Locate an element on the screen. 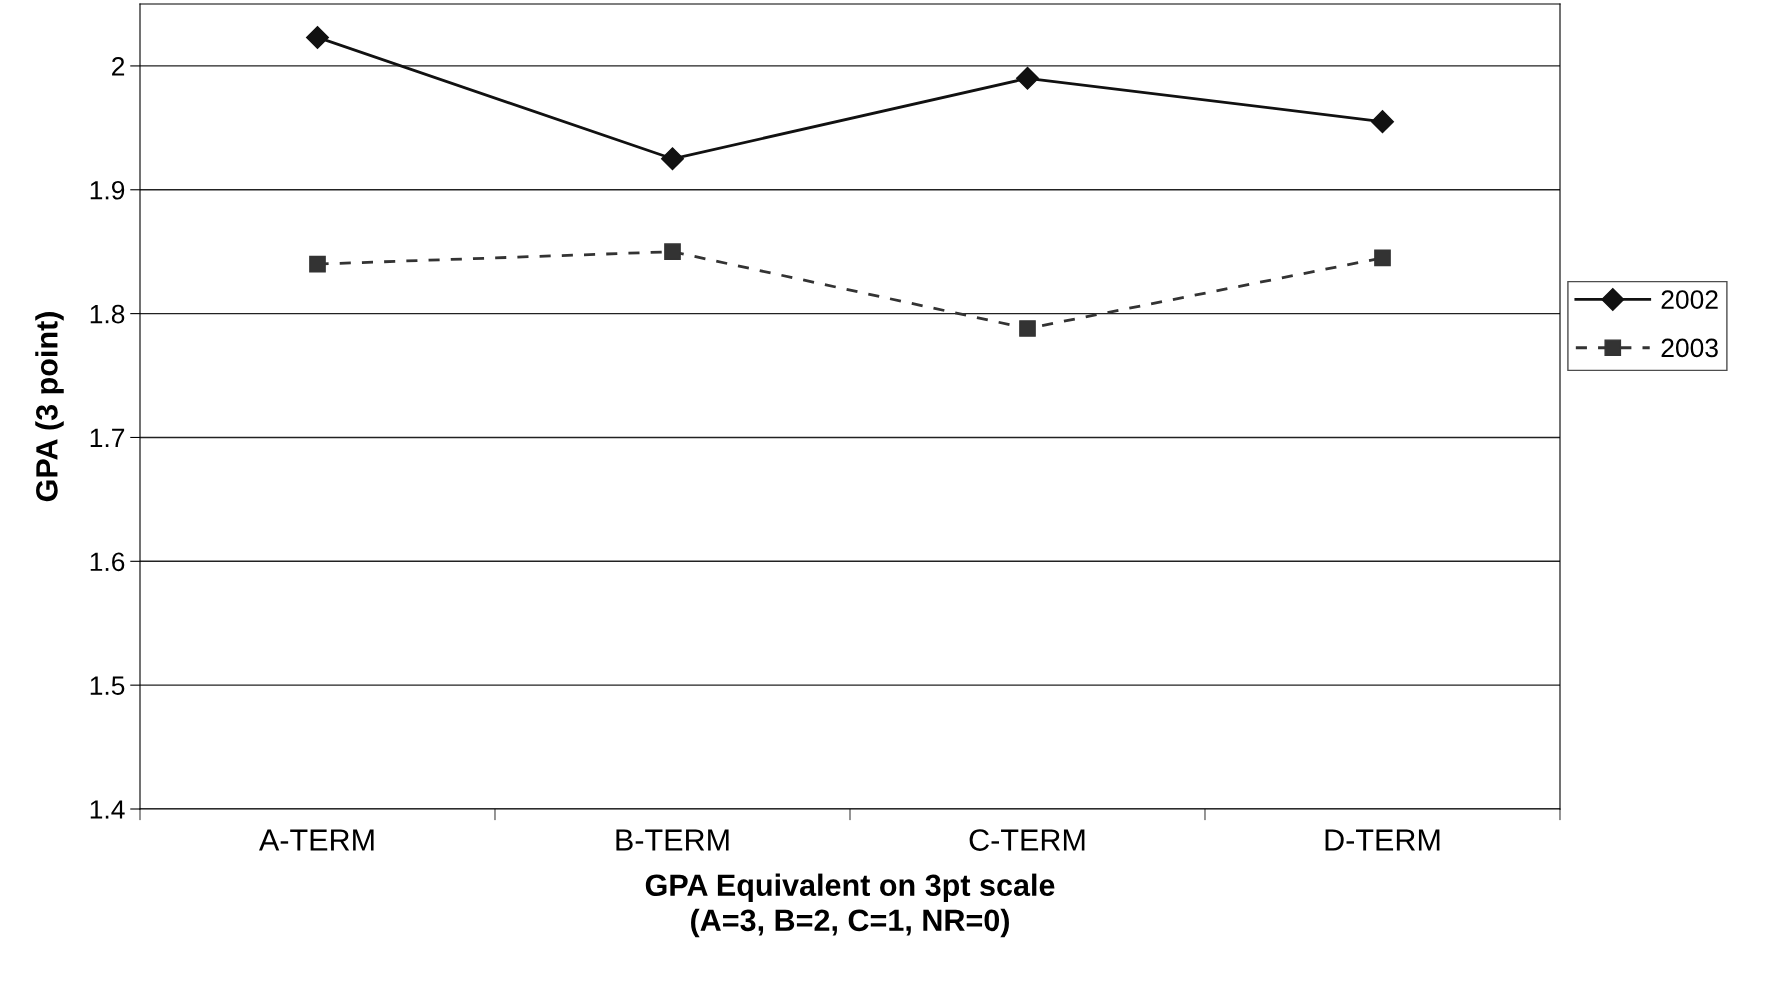  y-tick-label: 1.6 is located at coordinates (107, 562).